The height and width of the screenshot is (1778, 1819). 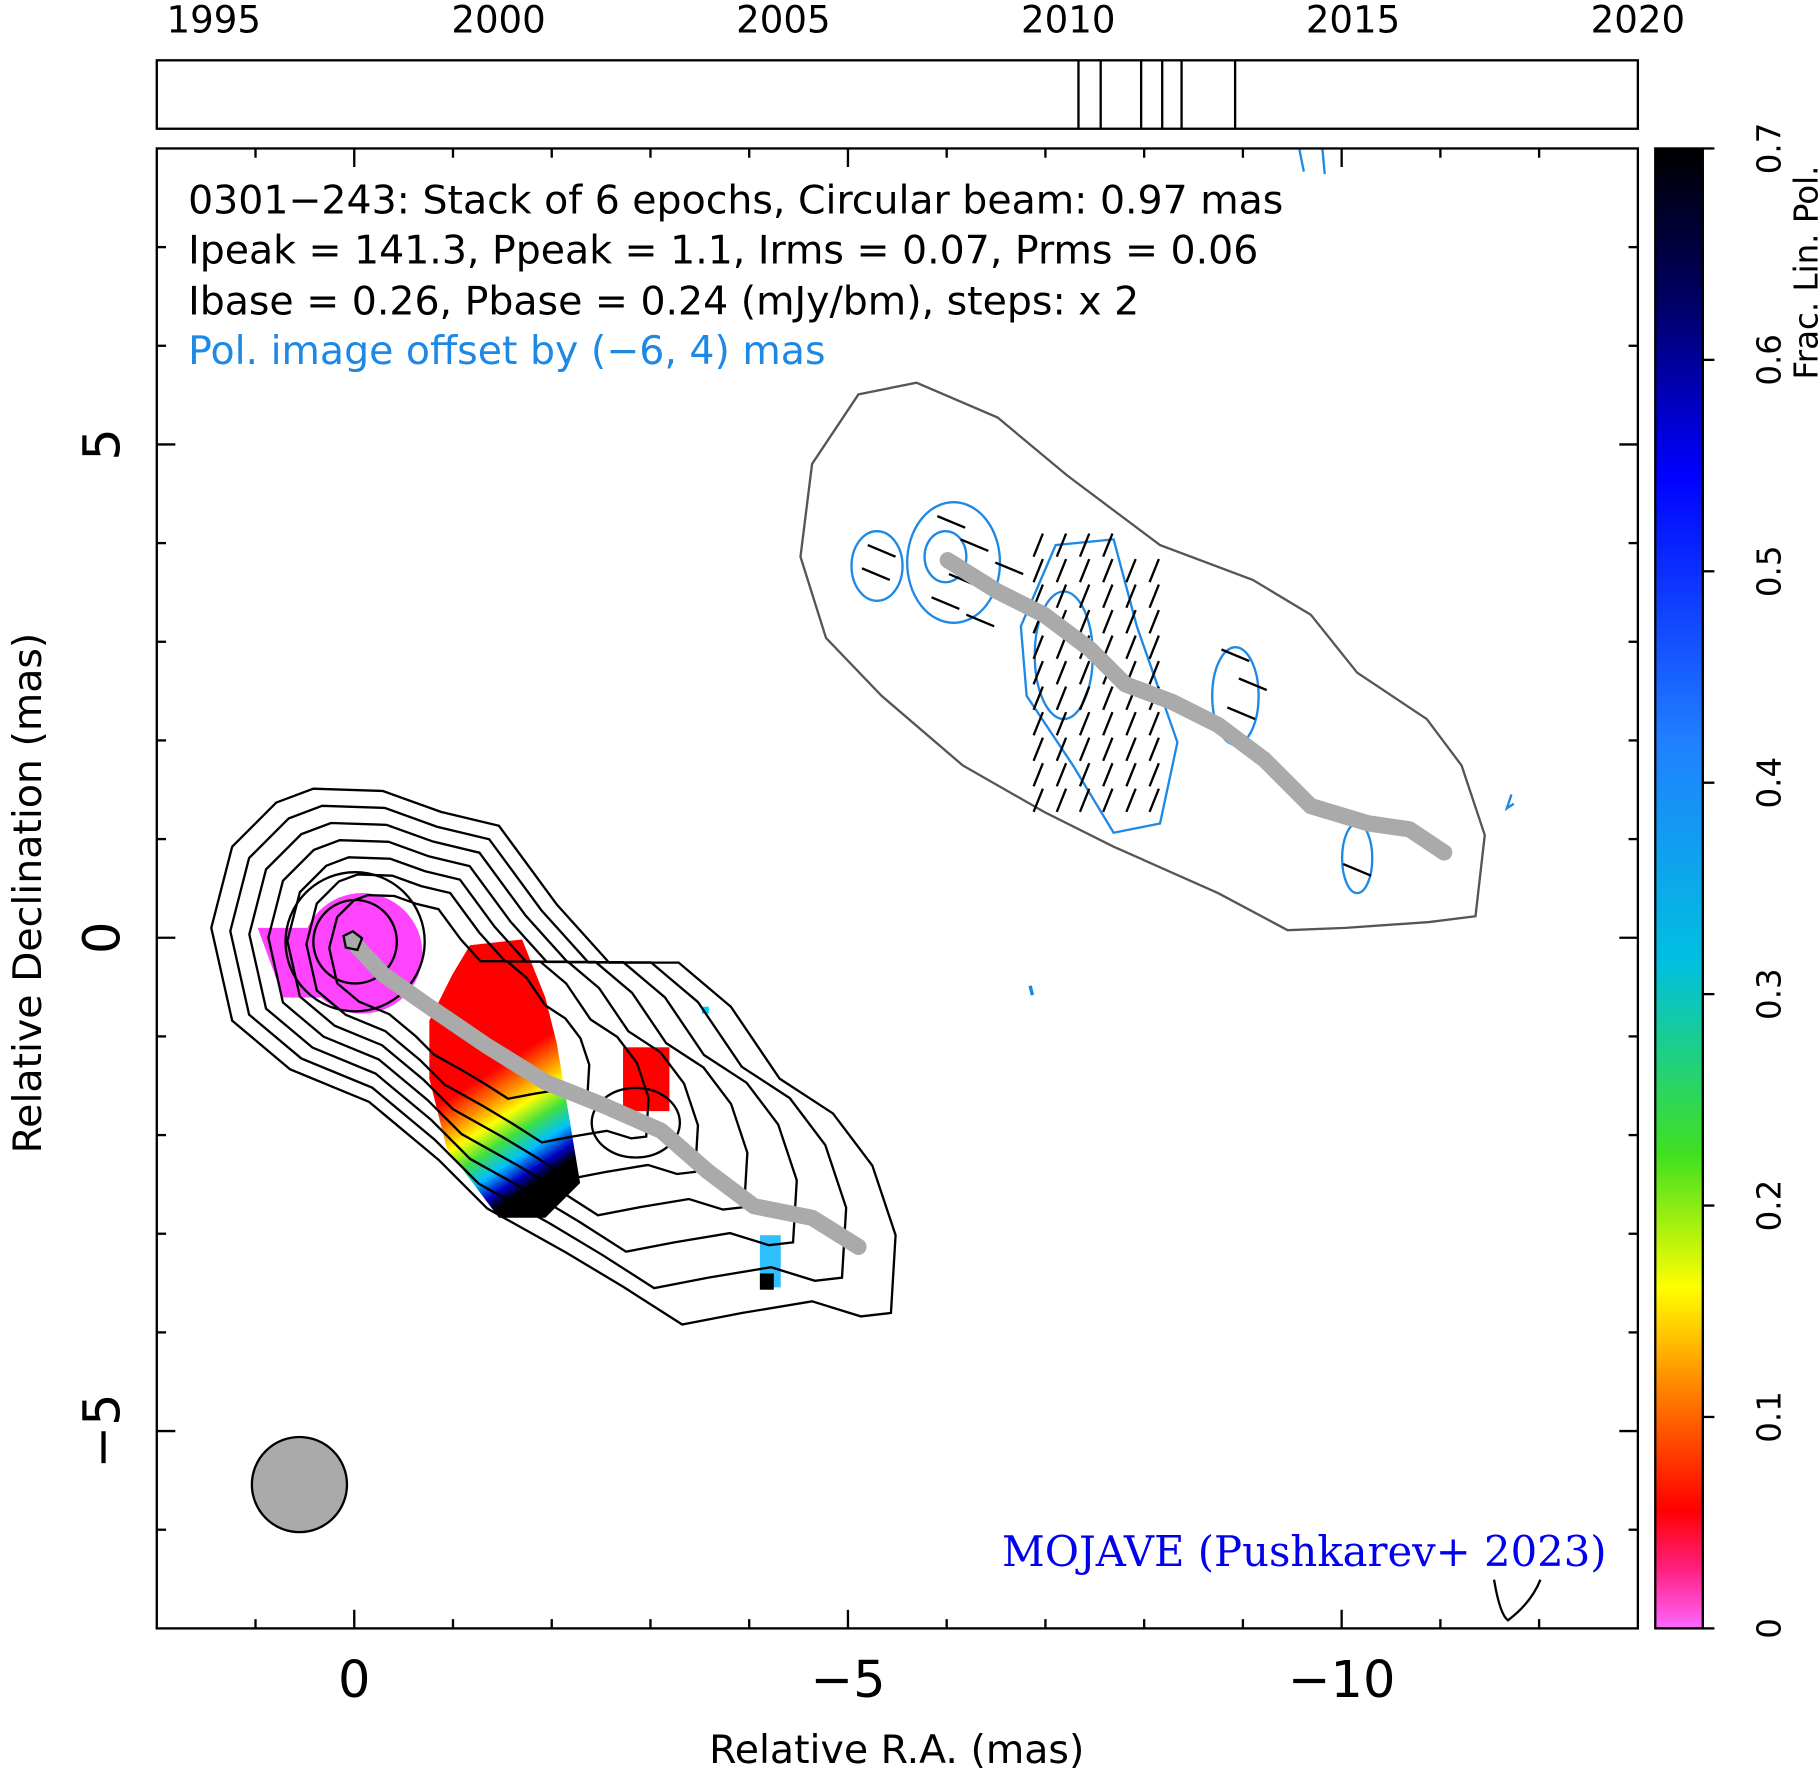 I want to click on x-tick-label: −10, so click(x=1342, y=1680).